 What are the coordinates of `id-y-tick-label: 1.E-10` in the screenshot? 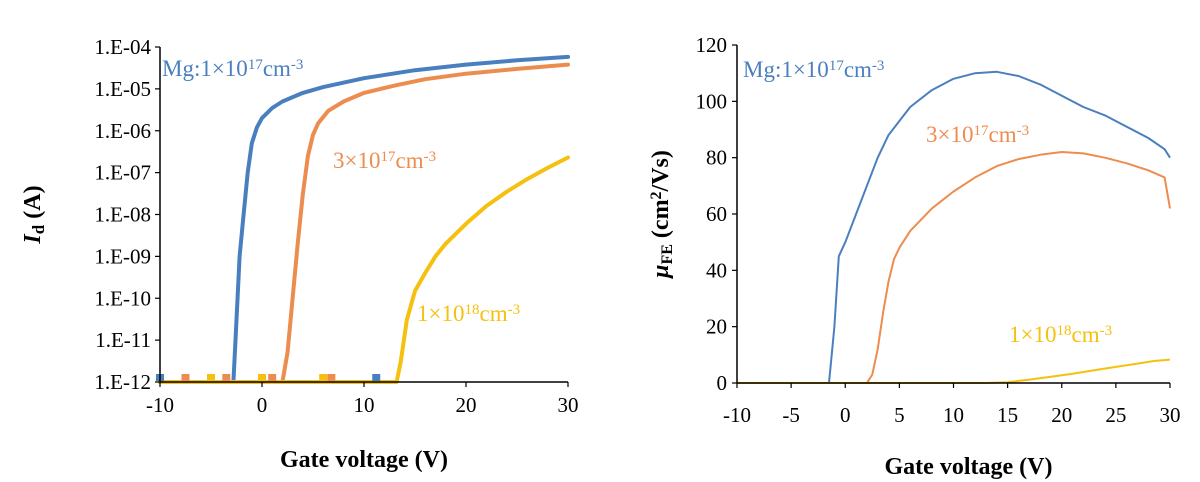 It's located at (122, 298).